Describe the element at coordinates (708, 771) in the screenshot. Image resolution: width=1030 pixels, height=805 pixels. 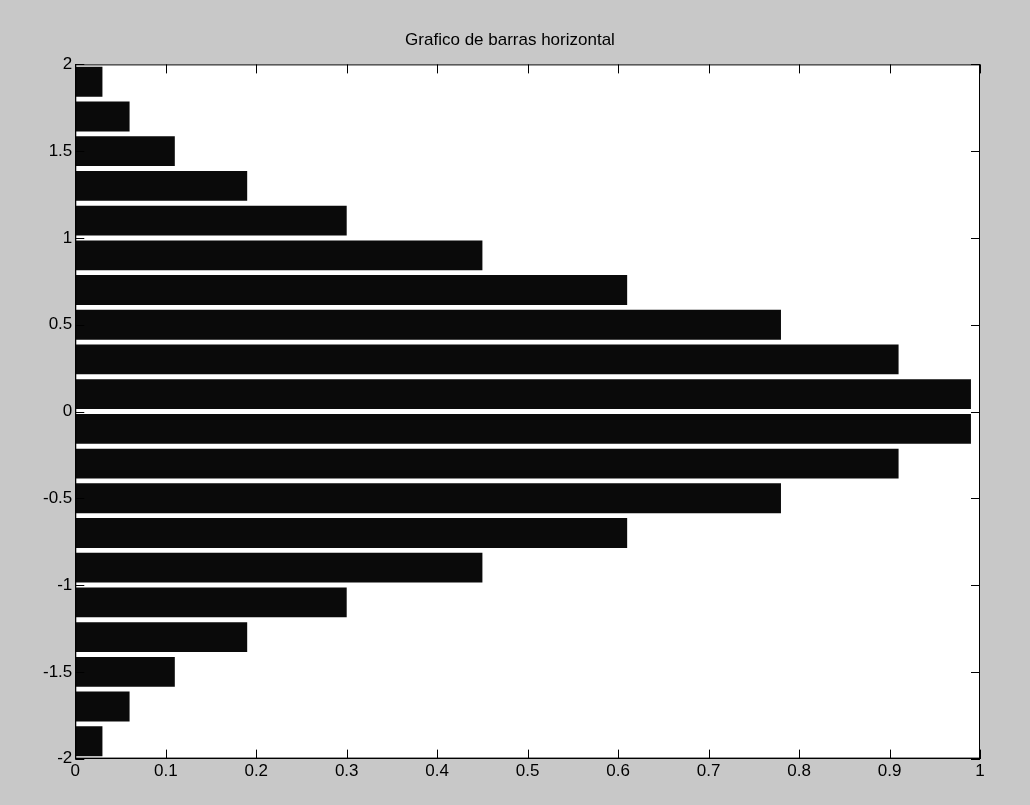
I see `x-tick-label: 0.7` at that location.